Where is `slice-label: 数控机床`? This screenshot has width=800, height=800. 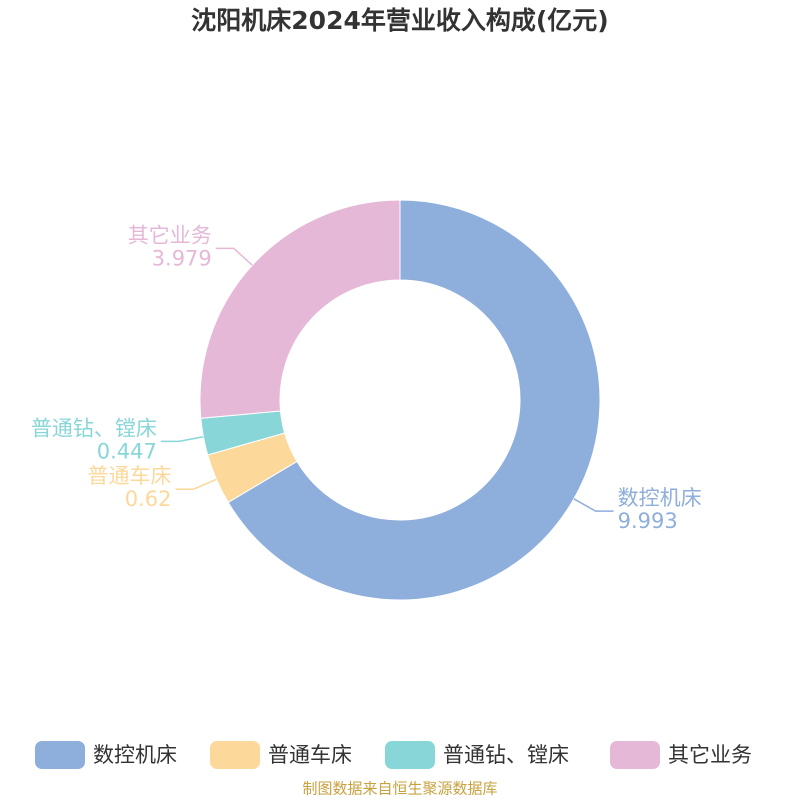
slice-label: 数控机床 is located at coordinates (660, 498).